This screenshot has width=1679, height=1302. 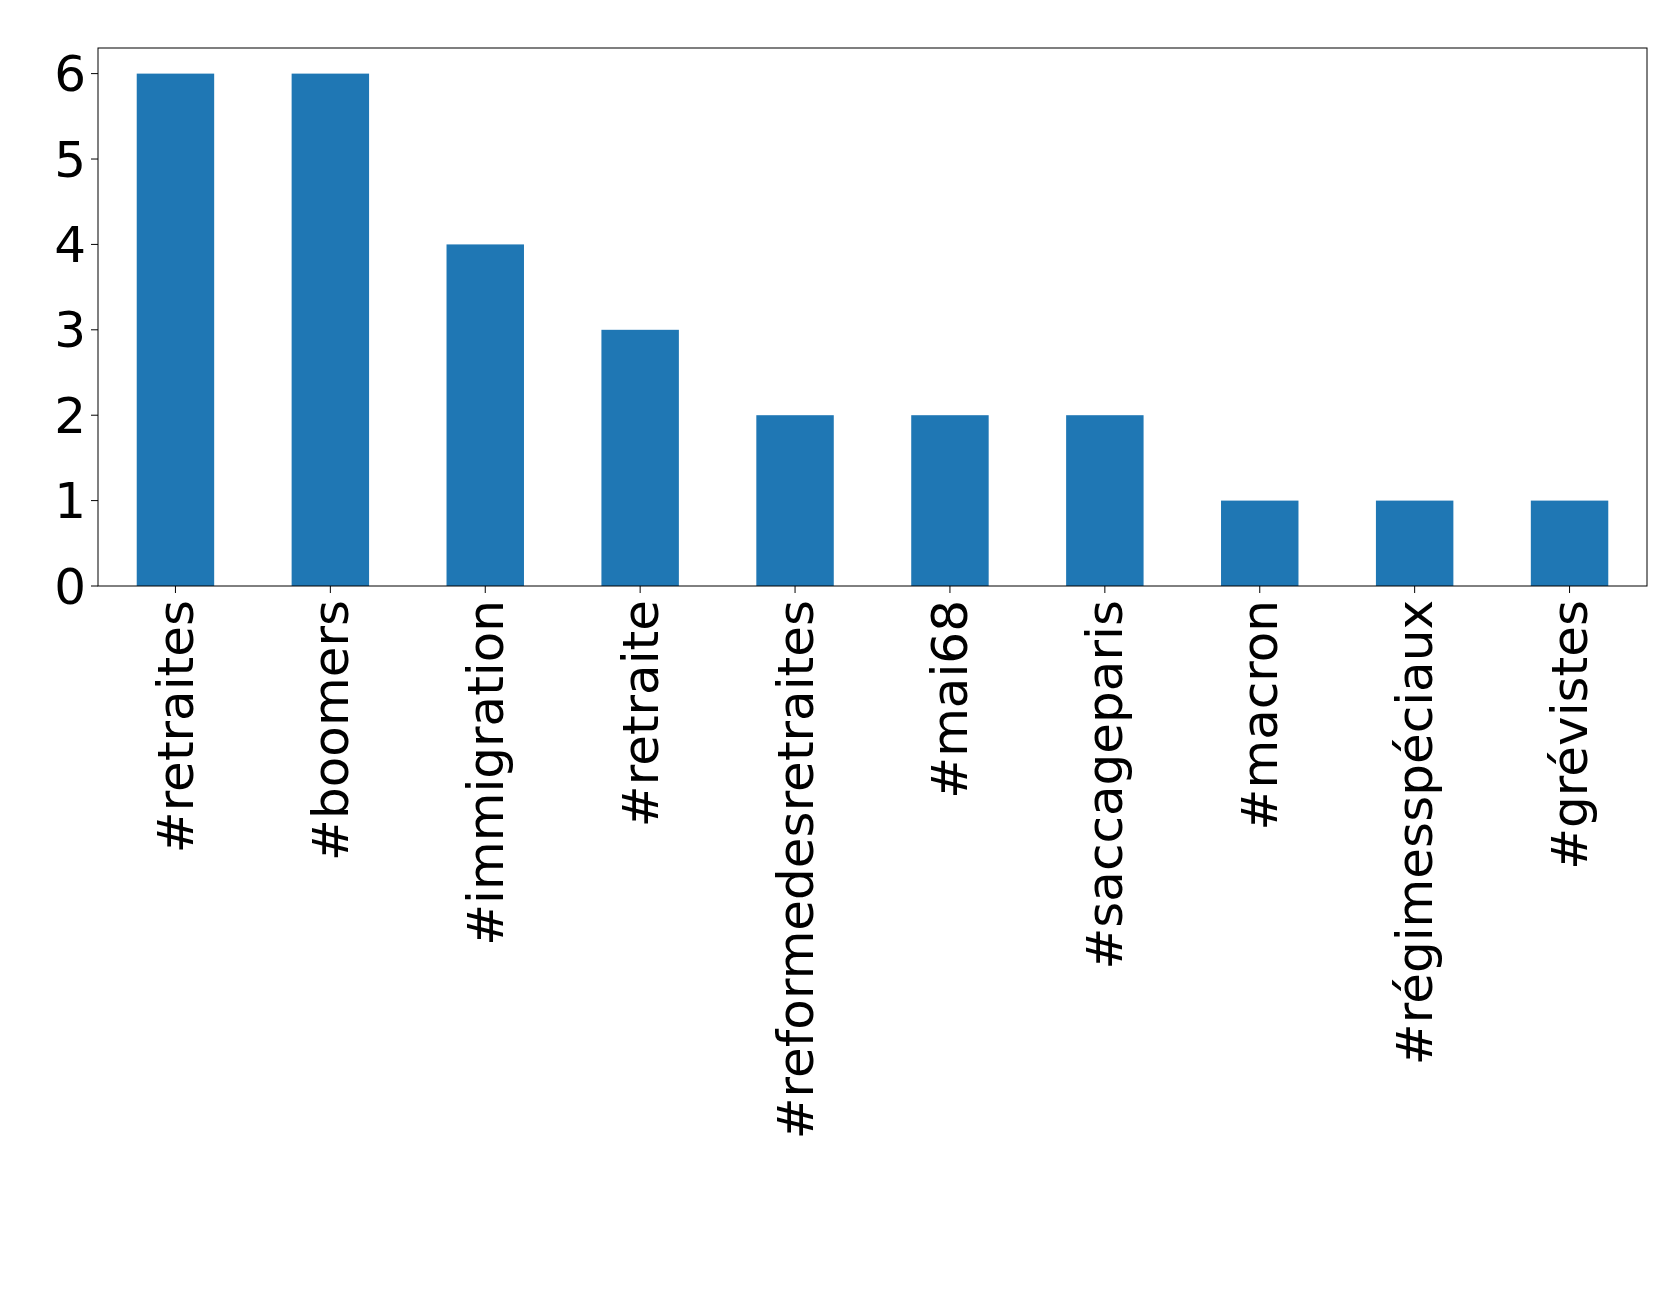 I want to click on y-tick-label: 6, so click(x=70, y=74).